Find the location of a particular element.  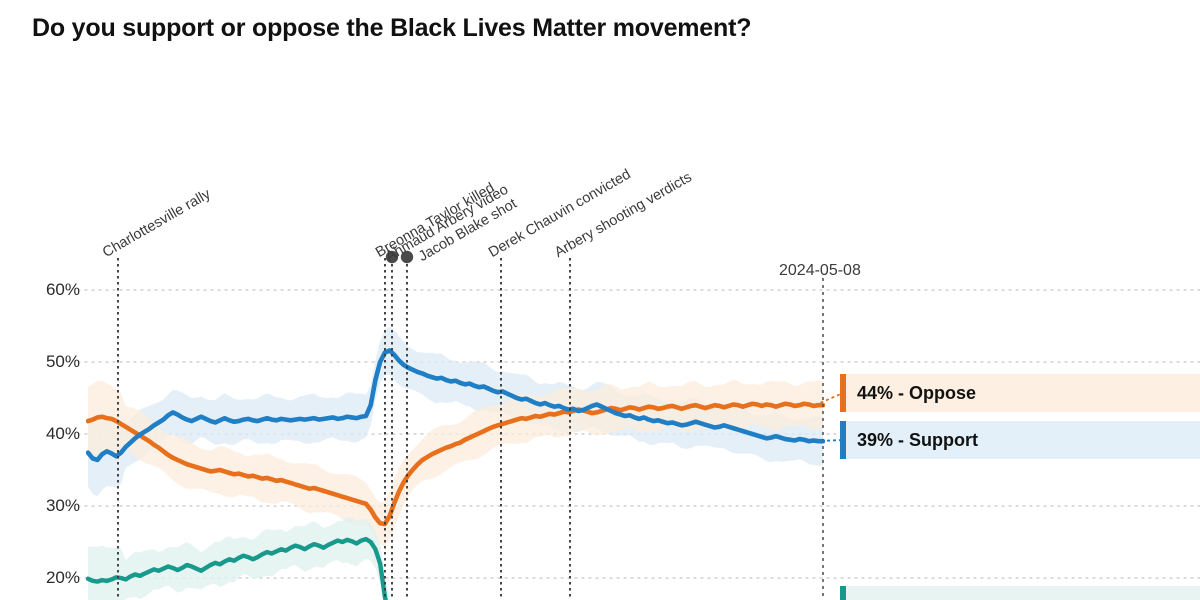

legend-label-support: 39% - Support is located at coordinates (918, 439).